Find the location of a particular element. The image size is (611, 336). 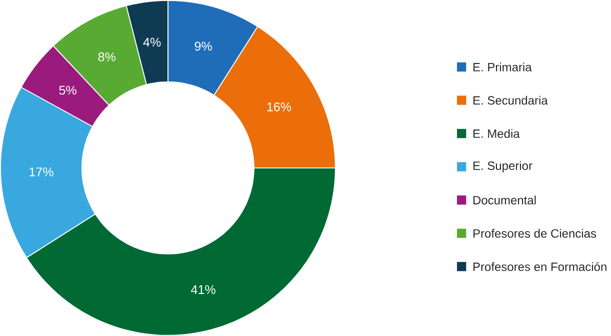

legend-label: E. Primaria is located at coordinates (502, 67).